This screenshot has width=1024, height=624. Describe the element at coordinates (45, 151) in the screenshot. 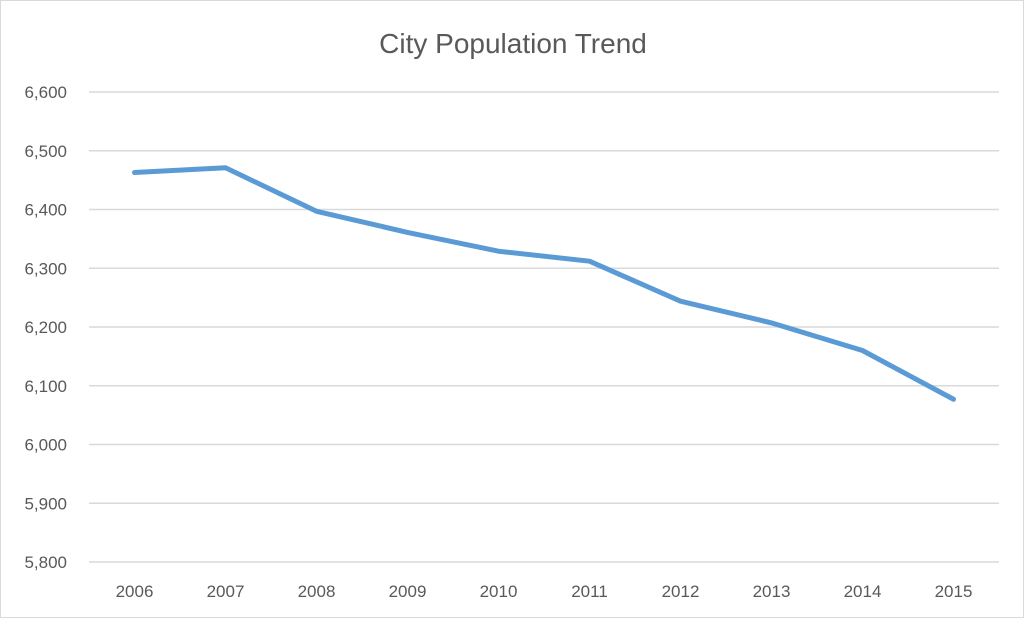

I see `y-tick-label: 6,500` at that location.